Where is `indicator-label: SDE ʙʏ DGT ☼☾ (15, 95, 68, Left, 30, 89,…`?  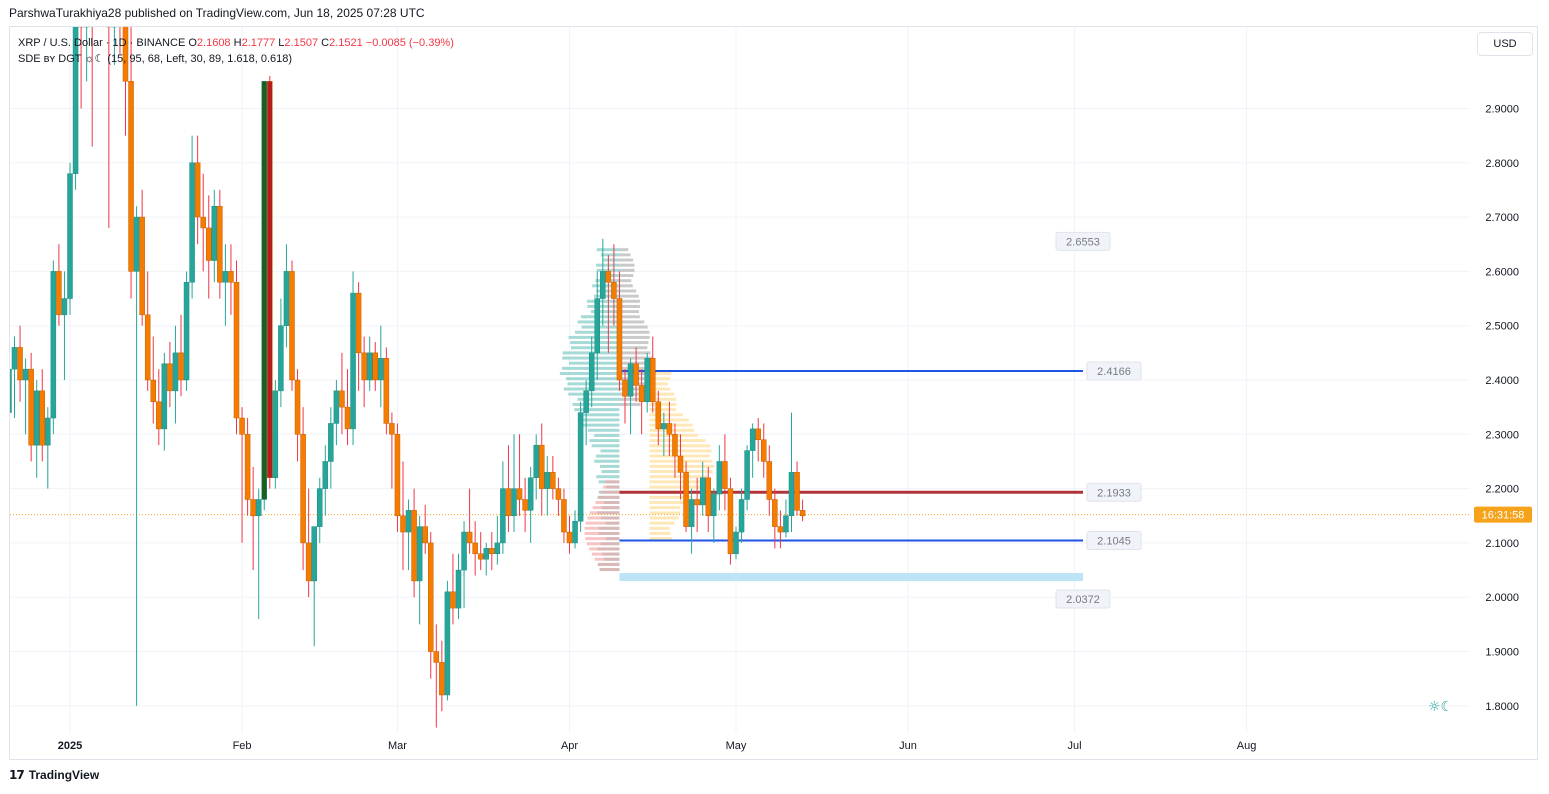 indicator-label: SDE ʙʏ DGT ☼☾ (15, 95, 68, Left, 30, 89,… is located at coordinates (155, 59).